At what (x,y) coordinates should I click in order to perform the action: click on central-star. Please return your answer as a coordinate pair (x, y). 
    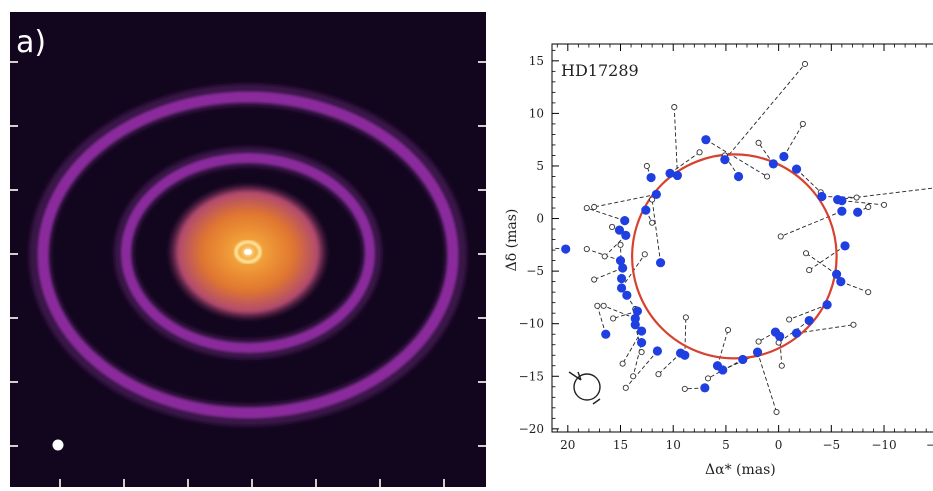
    Looking at the image, I should click on (248, 252).